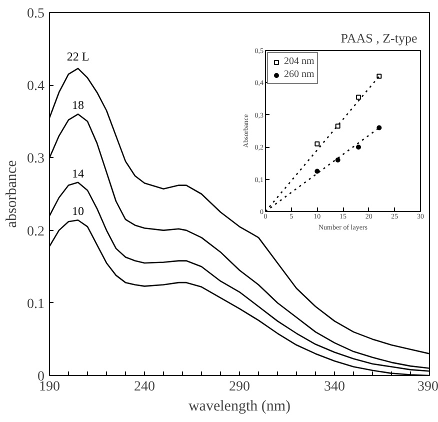  What do you see at coordinates (78, 173) in the screenshot?
I see `series-label: 14` at bounding box center [78, 173].